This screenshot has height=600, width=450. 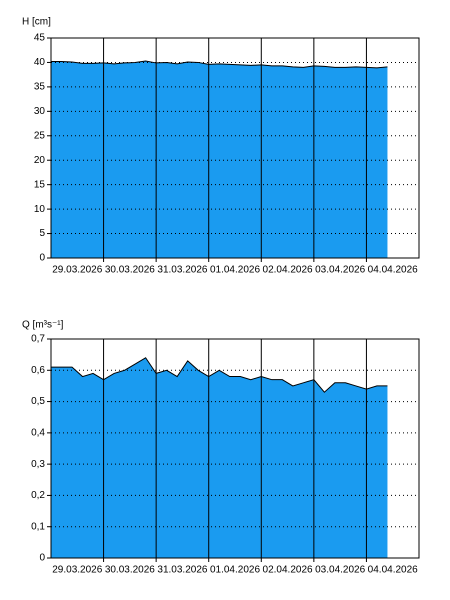 I want to click on y-tick-label: 20, so click(x=40, y=160).